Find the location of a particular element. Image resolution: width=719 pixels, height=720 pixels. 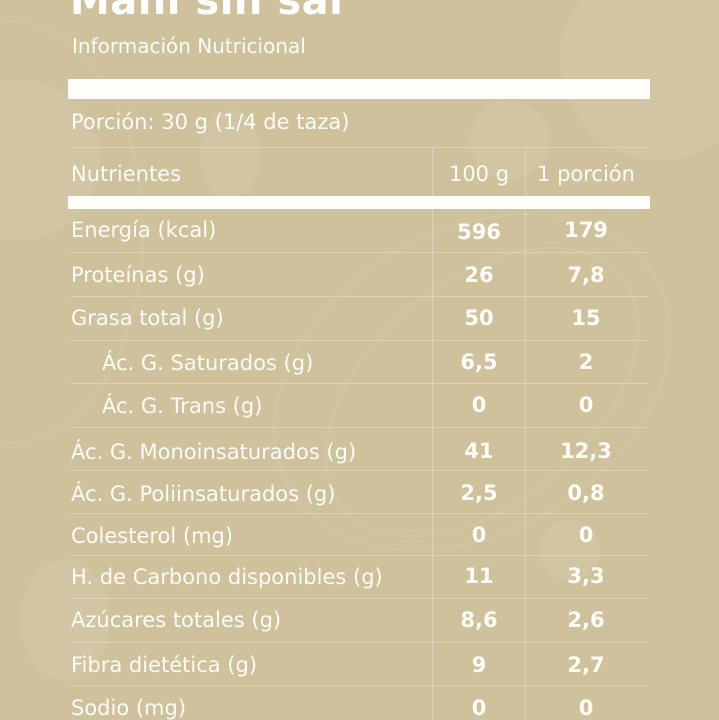

portion-size: Porción: 30 g (1/4 de taza) is located at coordinates (210, 122).